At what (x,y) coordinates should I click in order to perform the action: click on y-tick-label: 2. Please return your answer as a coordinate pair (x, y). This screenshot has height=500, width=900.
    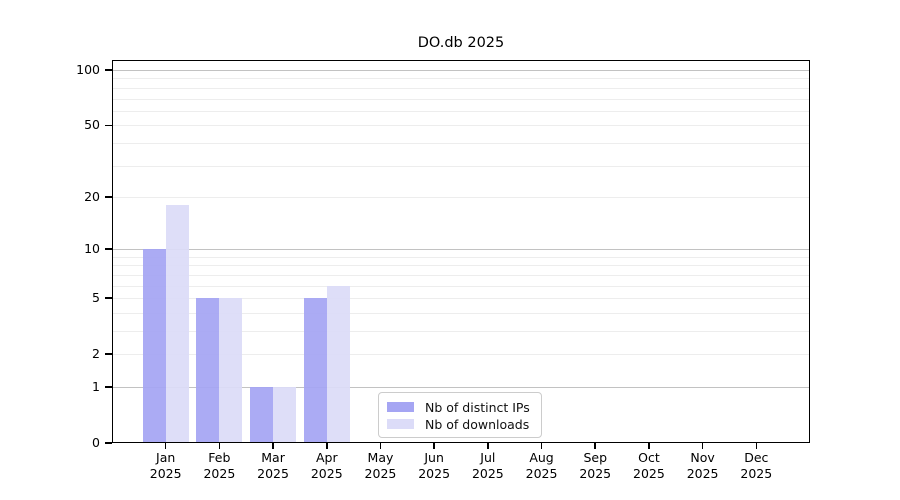
    Looking at the image, I should click on (96, 354).